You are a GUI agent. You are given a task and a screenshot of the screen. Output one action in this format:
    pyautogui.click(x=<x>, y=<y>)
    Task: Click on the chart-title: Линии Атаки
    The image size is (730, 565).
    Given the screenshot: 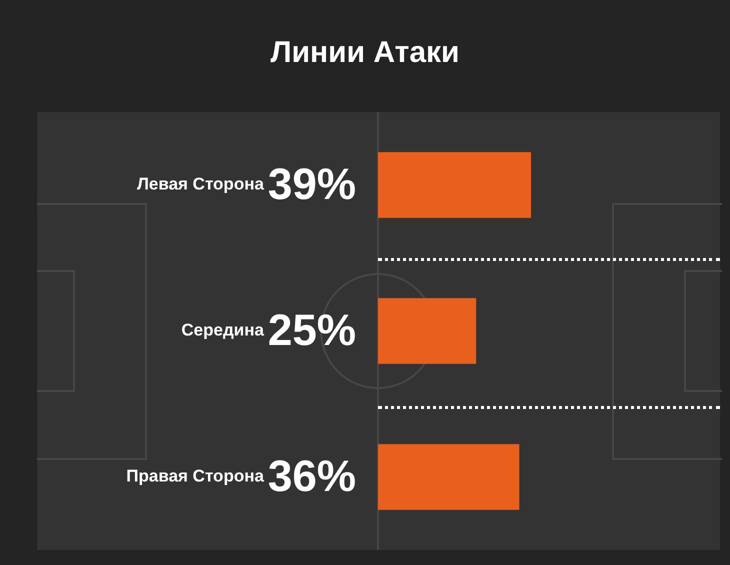 What is the action you would take?
    pyautogui.click(x=365, y=53)
    